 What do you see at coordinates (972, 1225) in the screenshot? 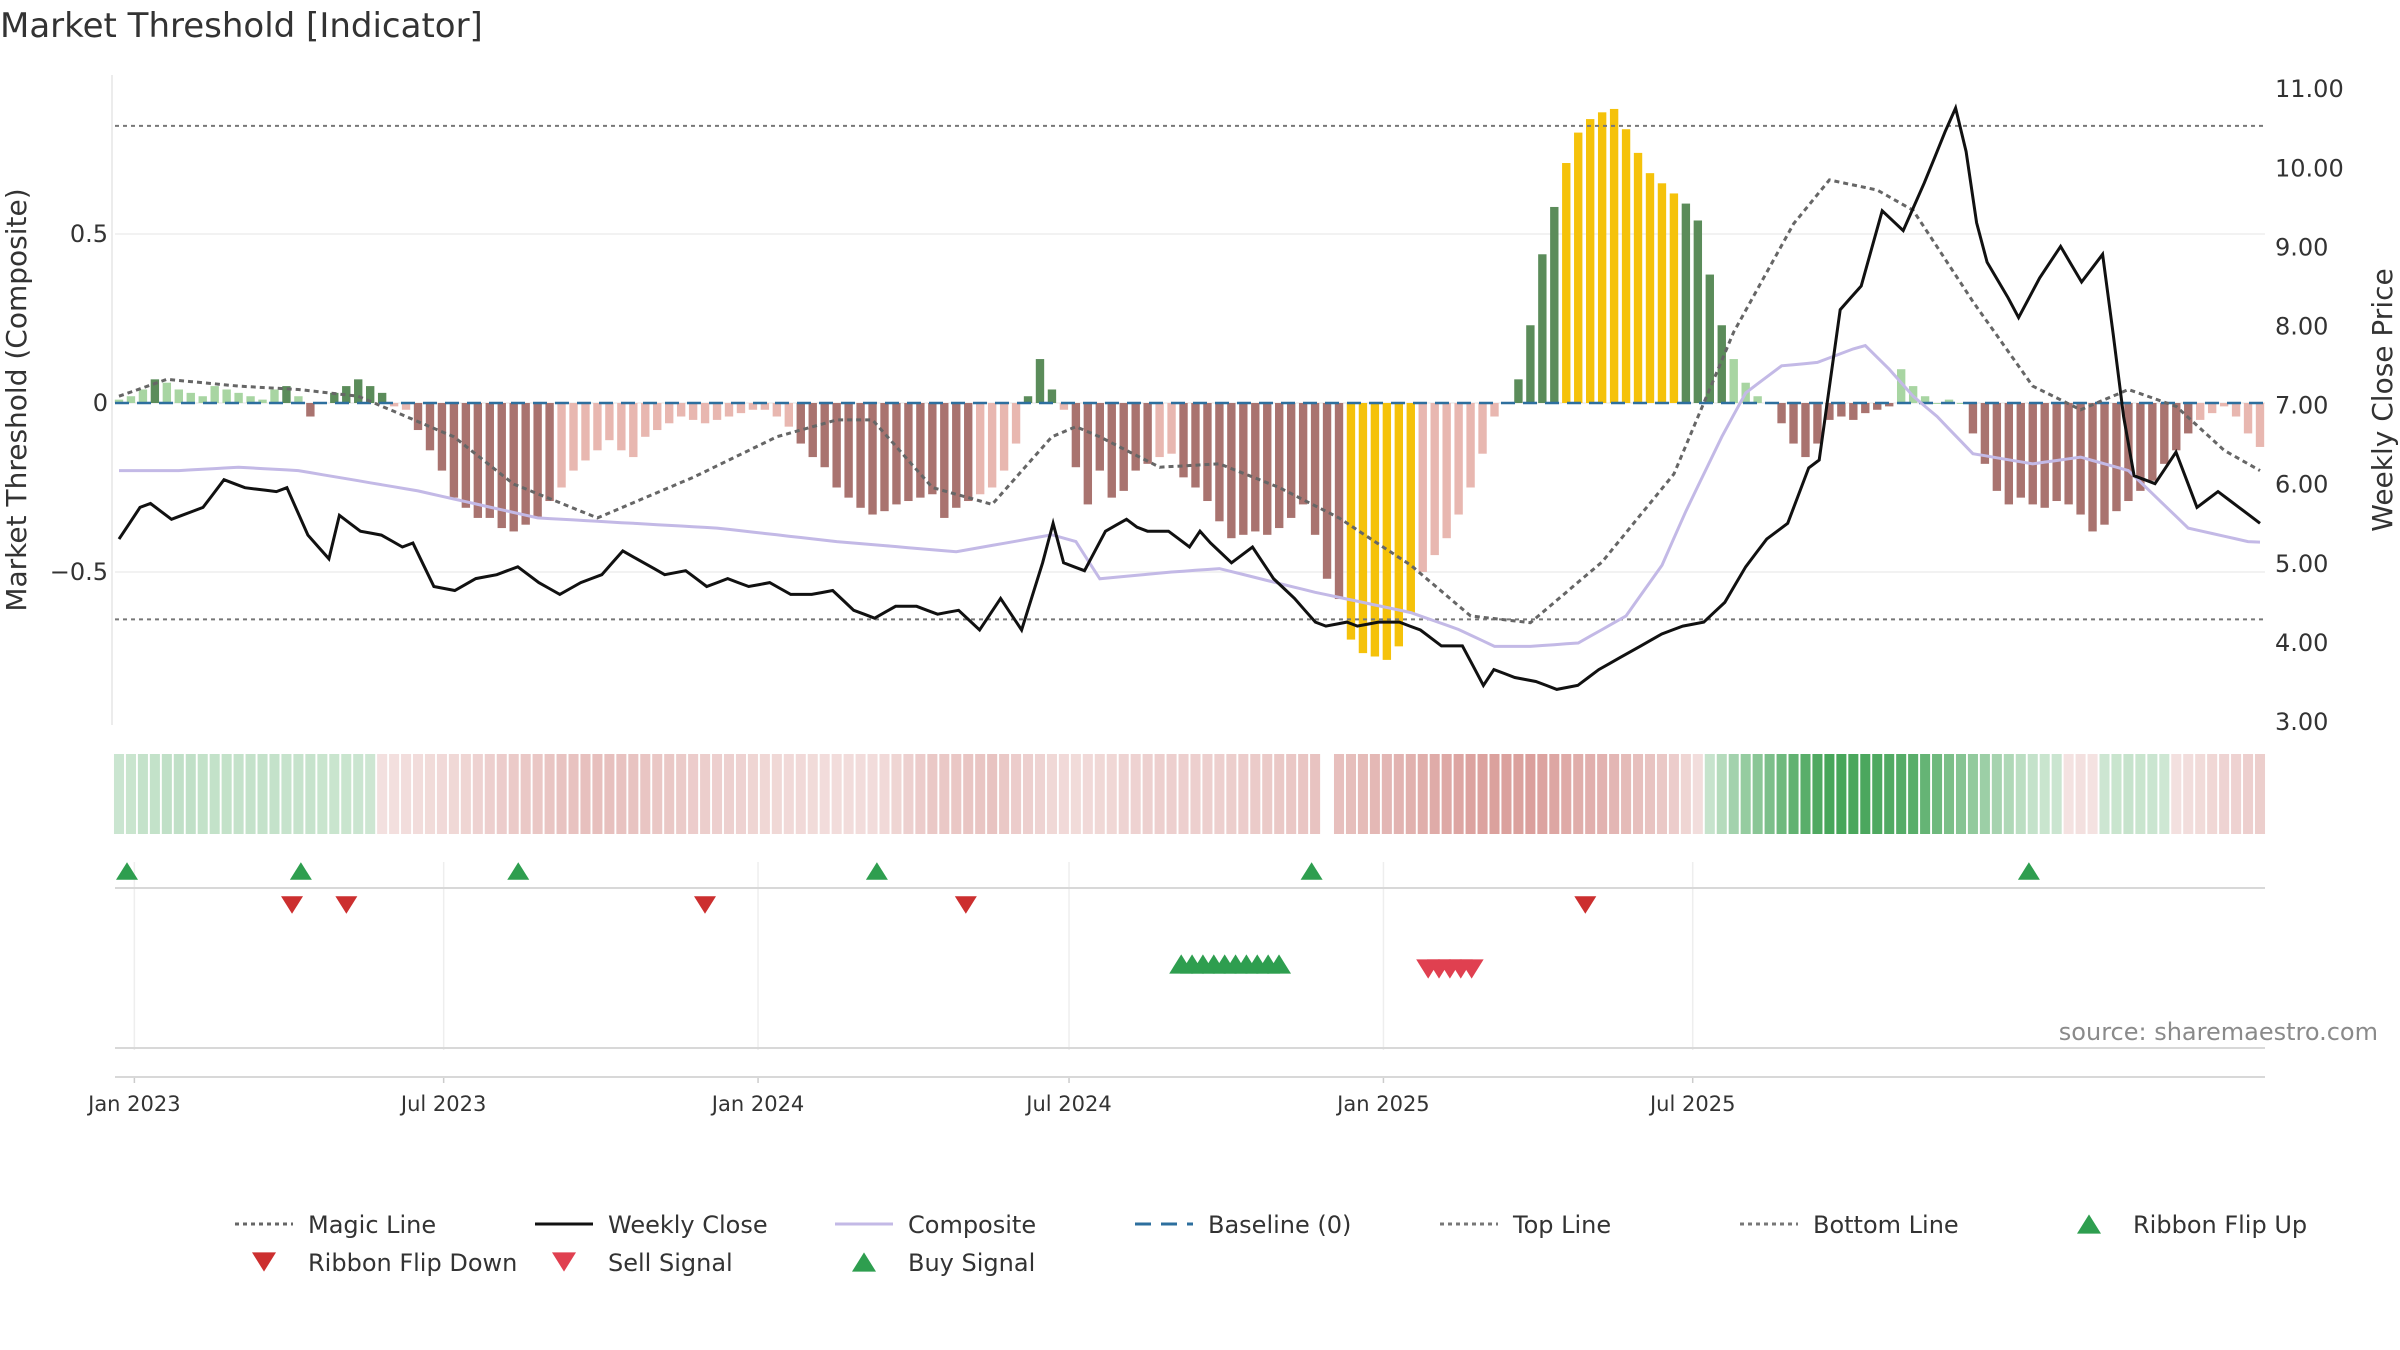
I see `legend-label: Composite` at bounding box center [972, 1225].